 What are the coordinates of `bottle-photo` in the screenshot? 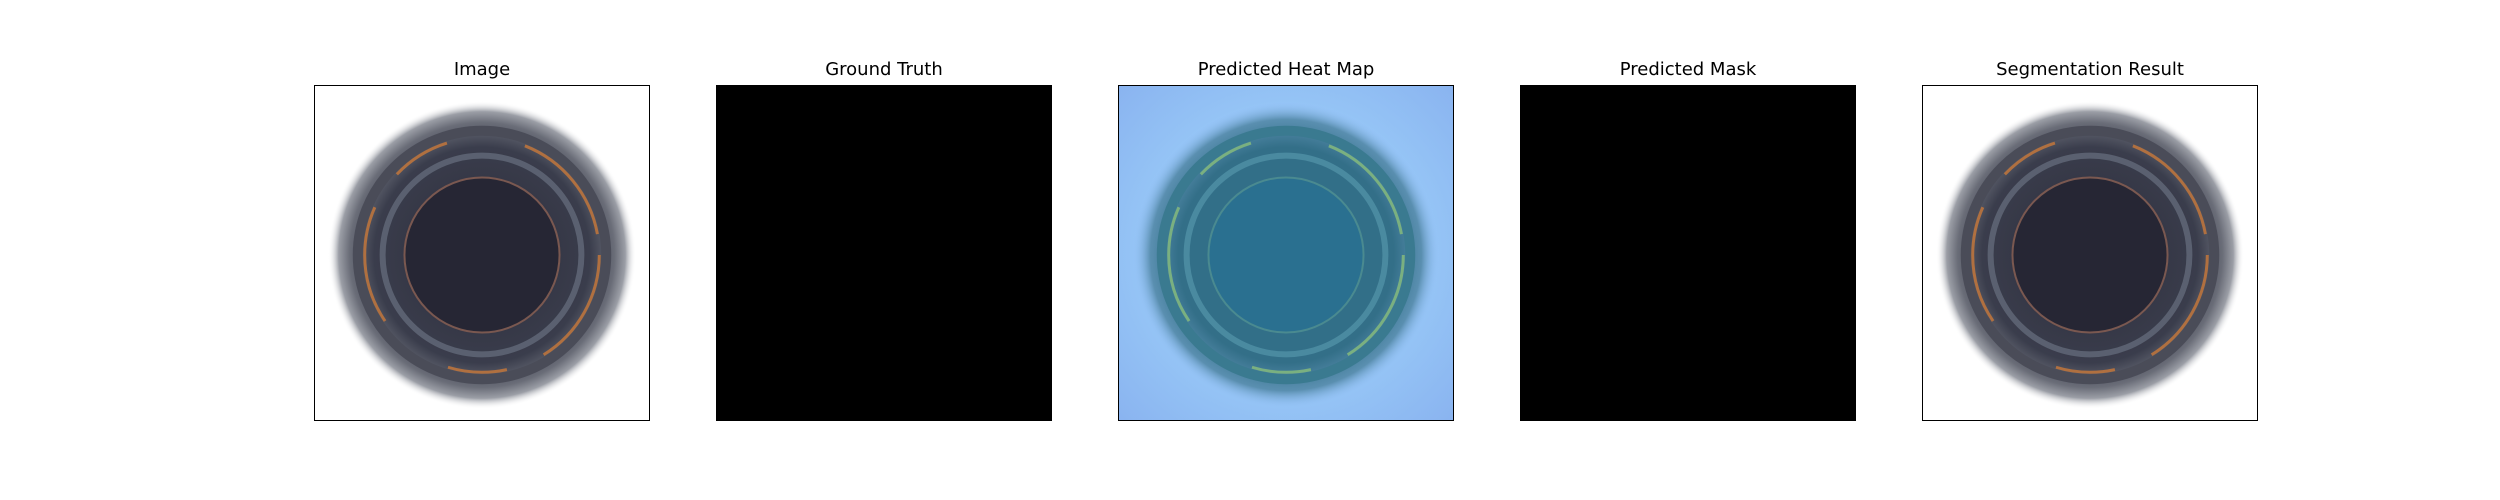 It's located at (482, 253).